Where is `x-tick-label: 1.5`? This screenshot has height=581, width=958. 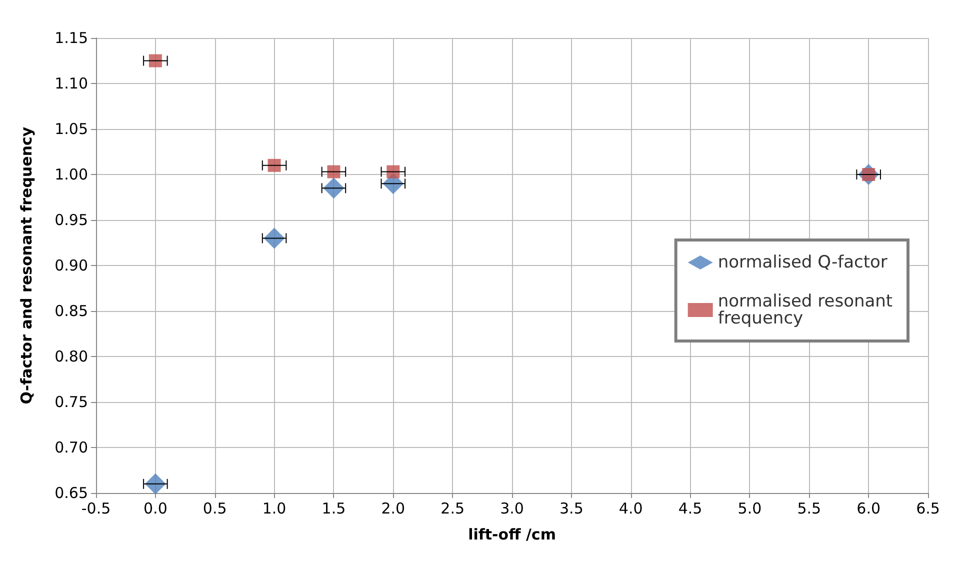
x-tick-label: 1.5 is located at coordinates (334, 509).